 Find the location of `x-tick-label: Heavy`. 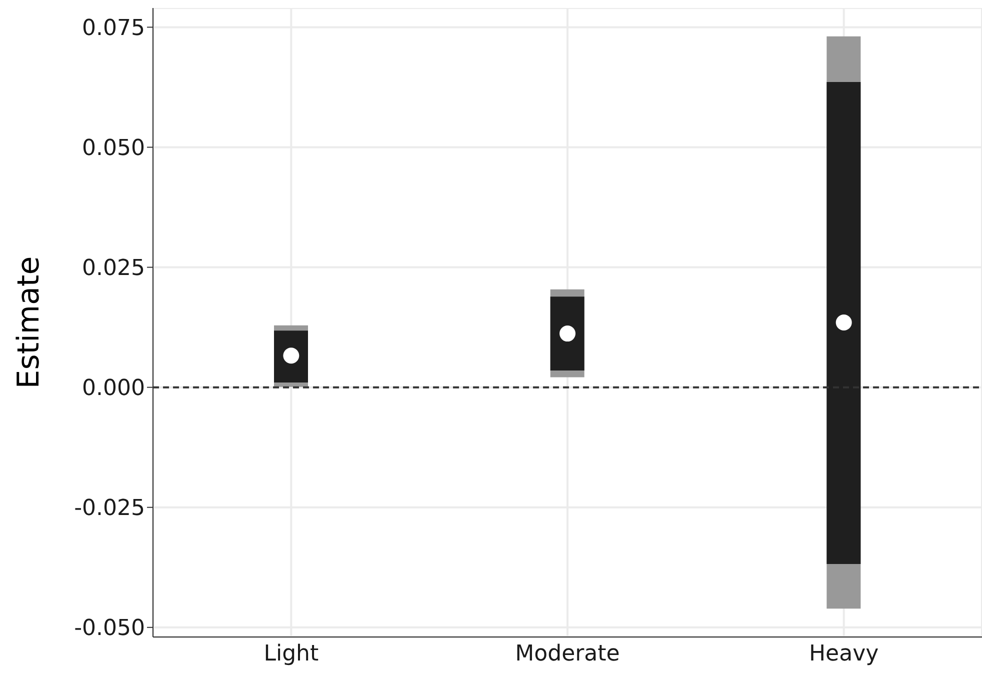

x-tick-label: Heavy is located at coordinates (844, 654).